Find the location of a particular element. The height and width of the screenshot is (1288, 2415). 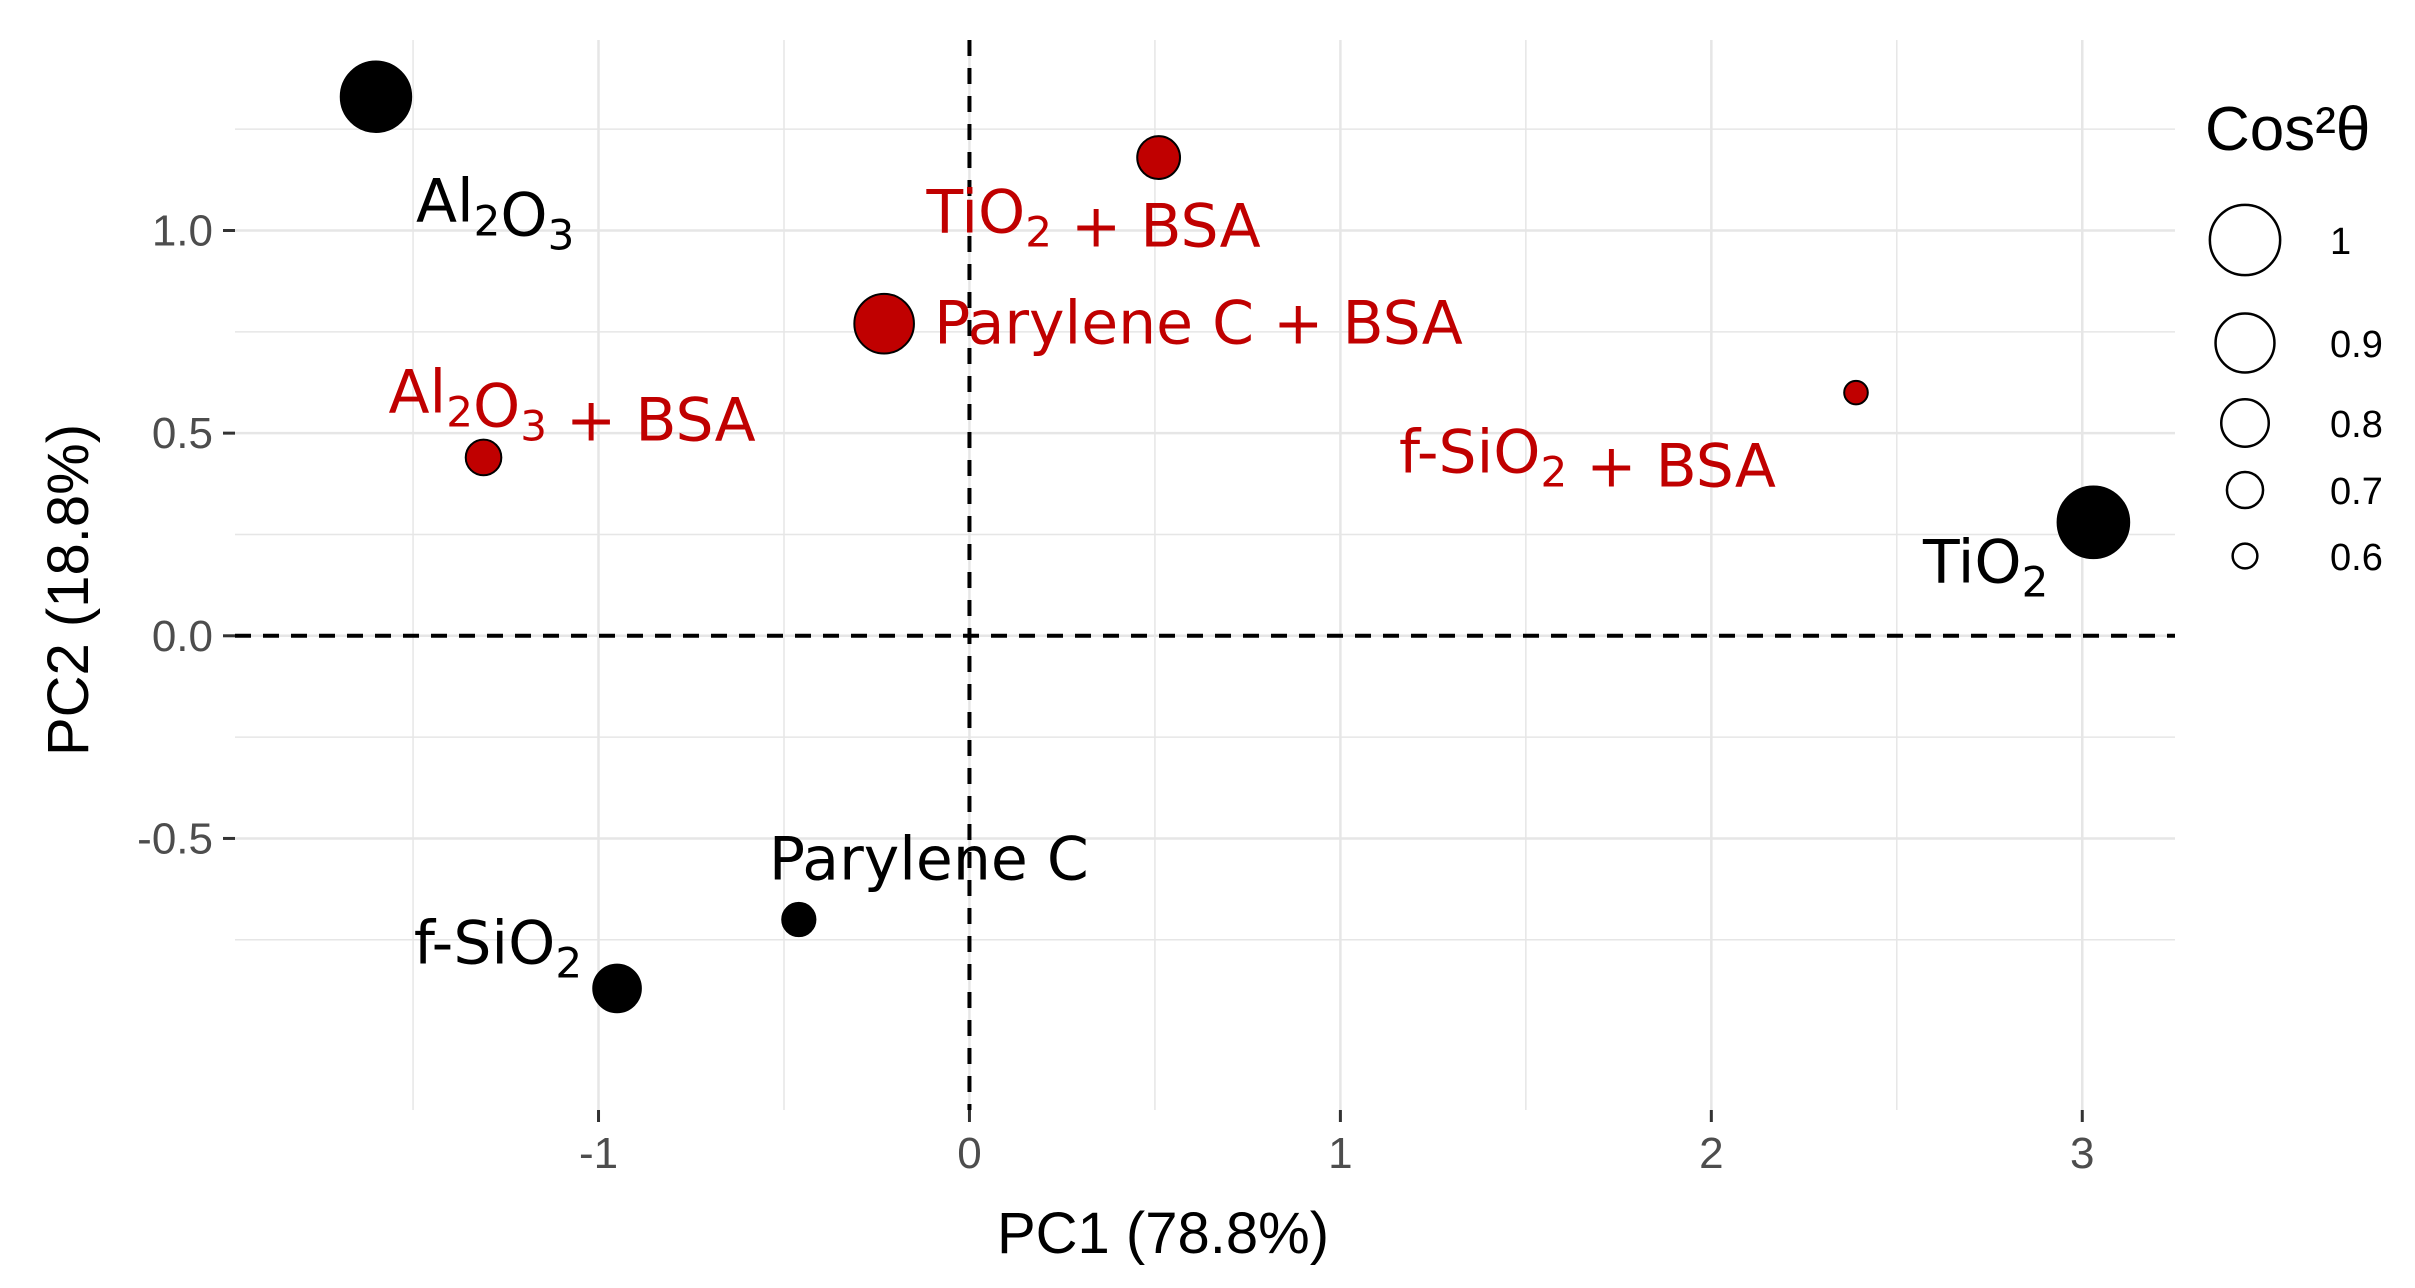

label-tio2-bsa: TiO2 + BSA is located at coordinates (1093, 220).